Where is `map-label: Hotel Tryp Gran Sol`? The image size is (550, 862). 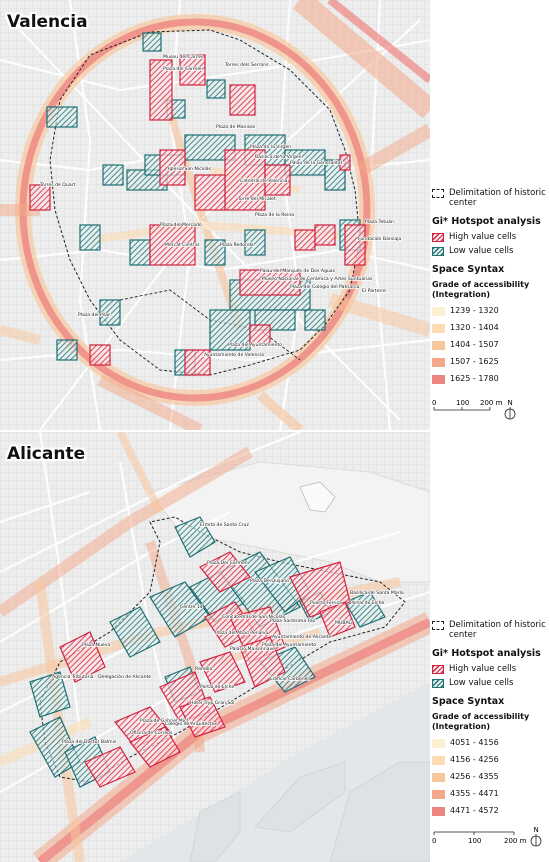
map-label: Hotel Tryp Gran Sol is located at coordinates (212, 703).